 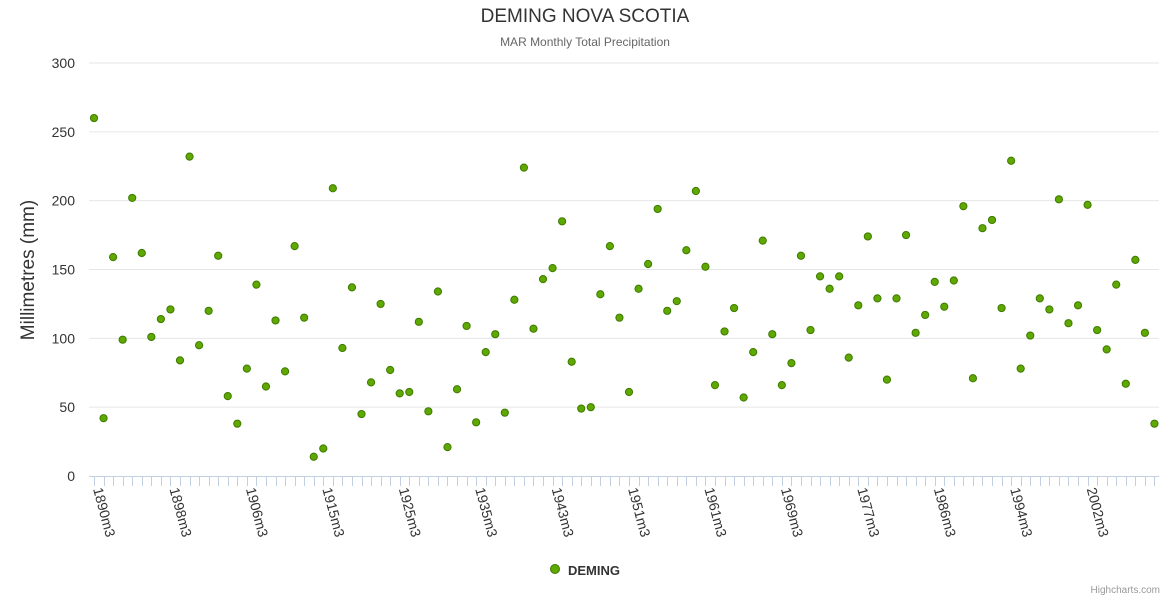 What do you see at coordinates (104, 512) in the screenshot?
I see `x-tick-label: 1890m3` at bounding box center [104, 512].